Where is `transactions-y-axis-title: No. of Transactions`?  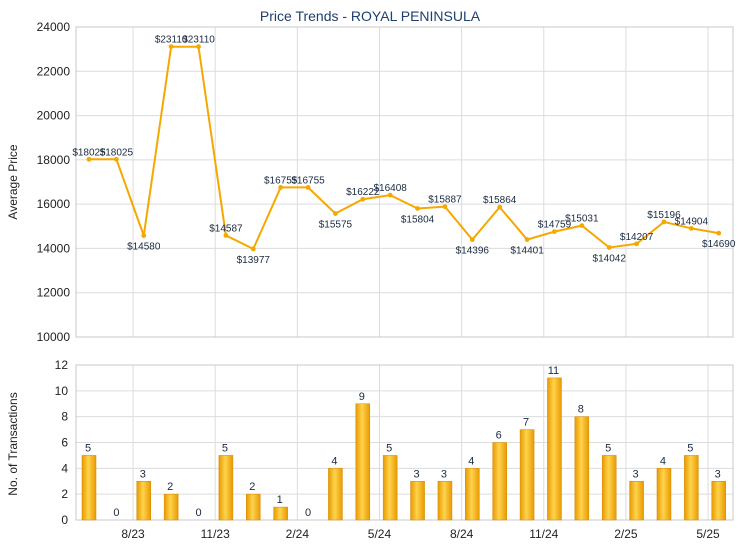
transactions-y-axis-title: No. of Transactions is located at coordinates (13, 443).